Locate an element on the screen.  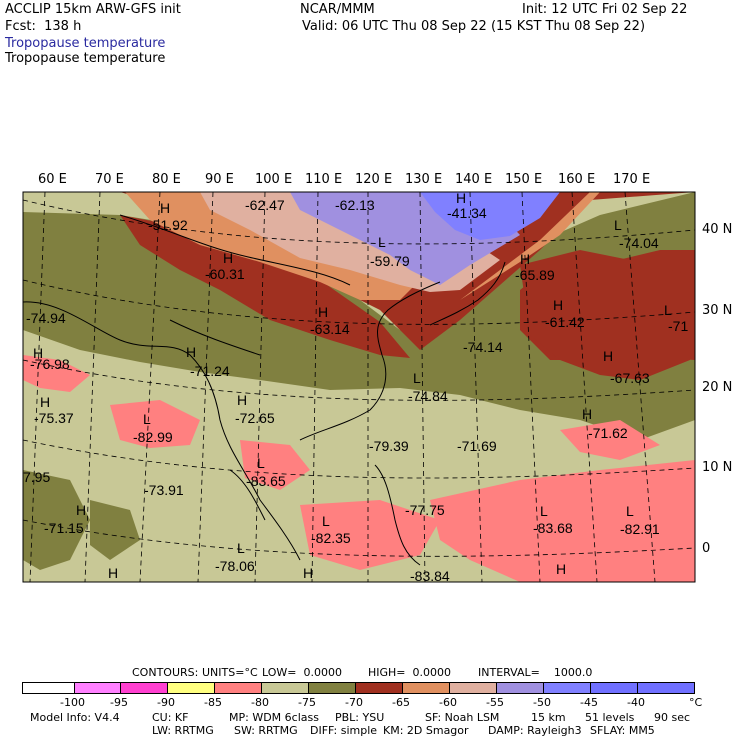
forecast-hour: Fcst: 138 h is located at coordinates (43, 26).